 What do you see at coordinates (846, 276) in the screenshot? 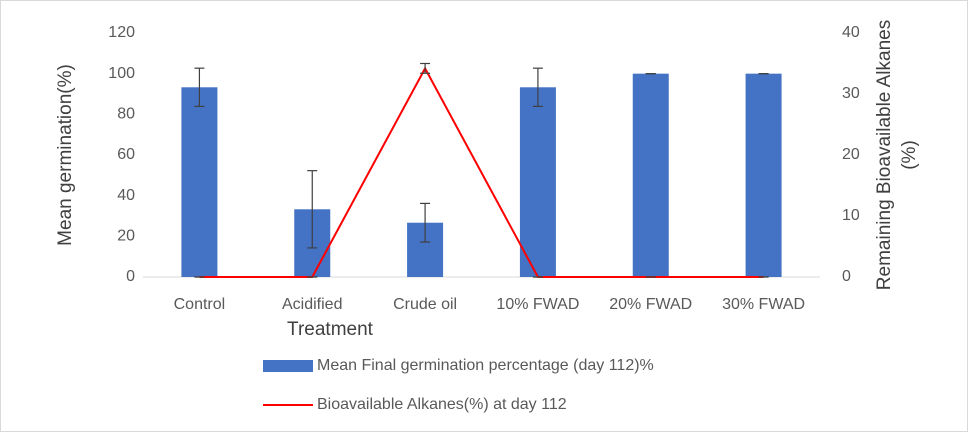
I see `y2-tick-label: 0` at bounding box center [846, 276].